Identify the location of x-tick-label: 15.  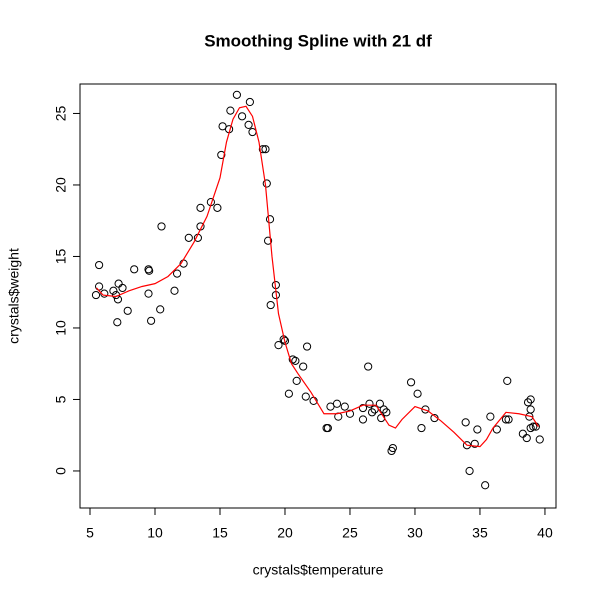
(220, 533).